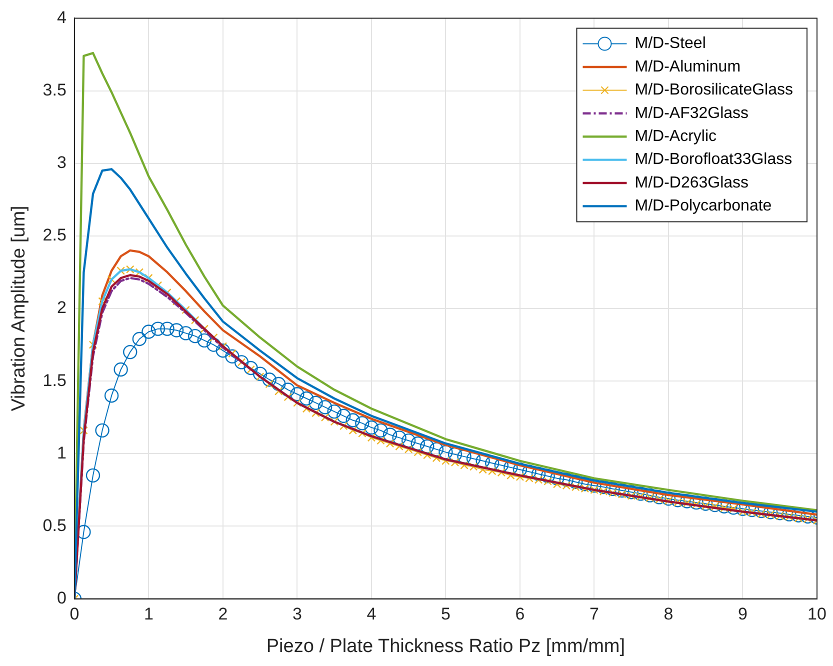 The image size is (833, 666). I want to click on x-tick-label: 4, so click(371, 614).